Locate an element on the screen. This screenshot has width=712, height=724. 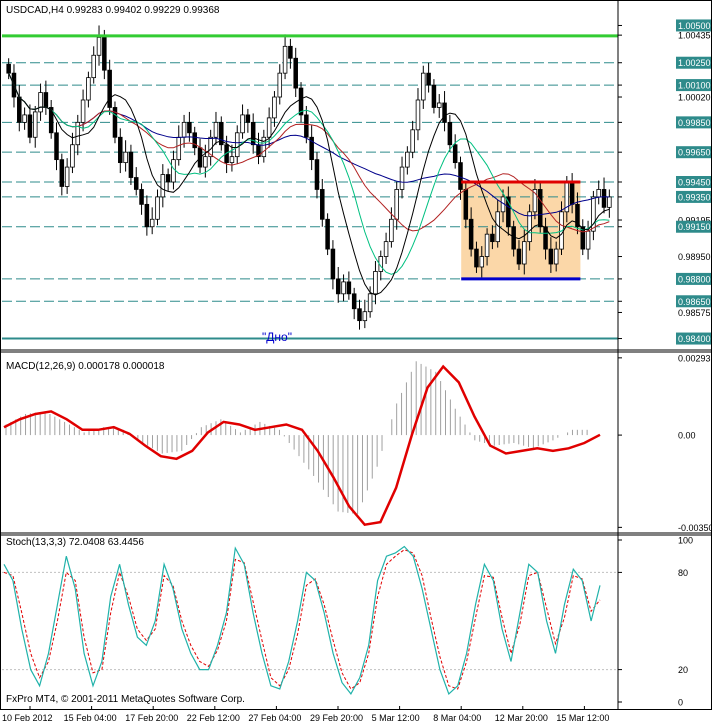
bottom-annotation: "Дно" is located at coordinates (277, 337).